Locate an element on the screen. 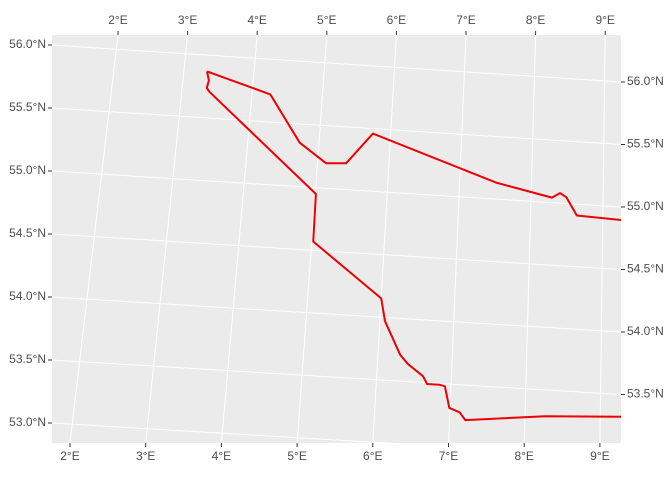  x-tick-label: 4°E is located at coordinates (221, 456).